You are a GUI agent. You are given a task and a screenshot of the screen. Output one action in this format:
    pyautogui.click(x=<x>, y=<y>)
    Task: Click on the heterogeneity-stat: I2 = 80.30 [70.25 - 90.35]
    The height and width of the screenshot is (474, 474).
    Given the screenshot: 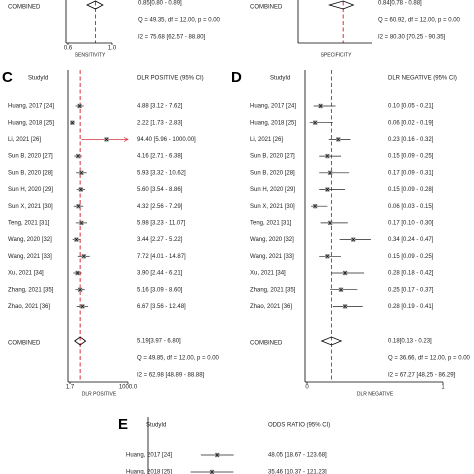 What is the action you would take?
    pyautogui.click(x=412, y=38)
    